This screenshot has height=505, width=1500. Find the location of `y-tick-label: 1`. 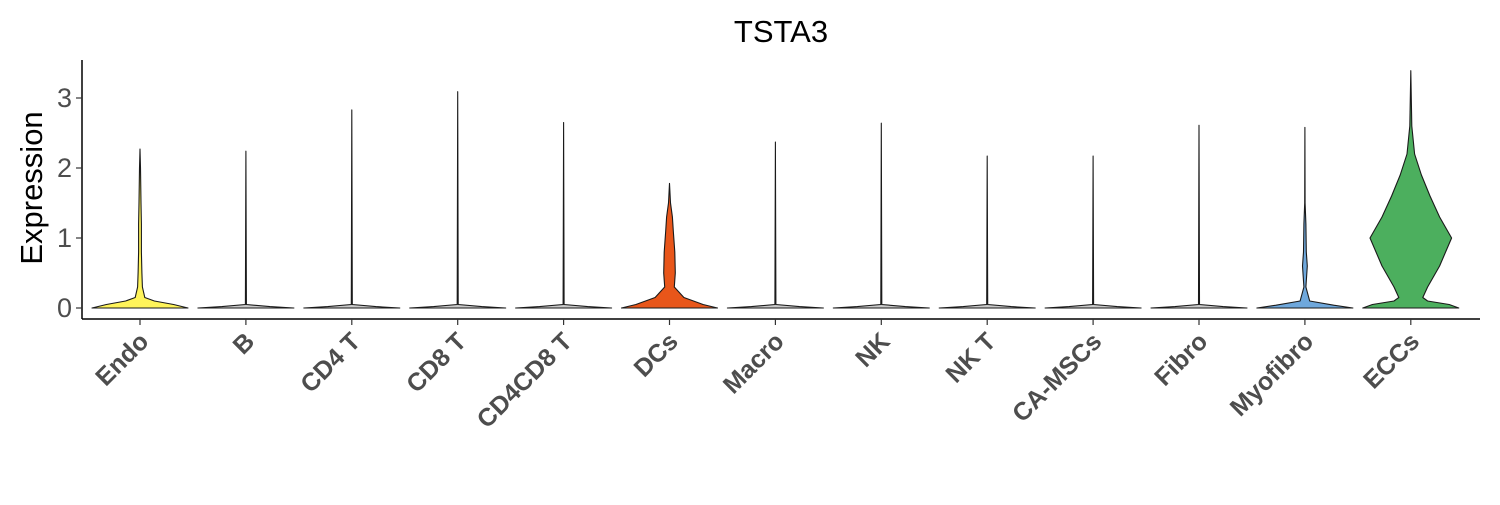

y-tick-label: 1 is located at coordinates (64, 238).